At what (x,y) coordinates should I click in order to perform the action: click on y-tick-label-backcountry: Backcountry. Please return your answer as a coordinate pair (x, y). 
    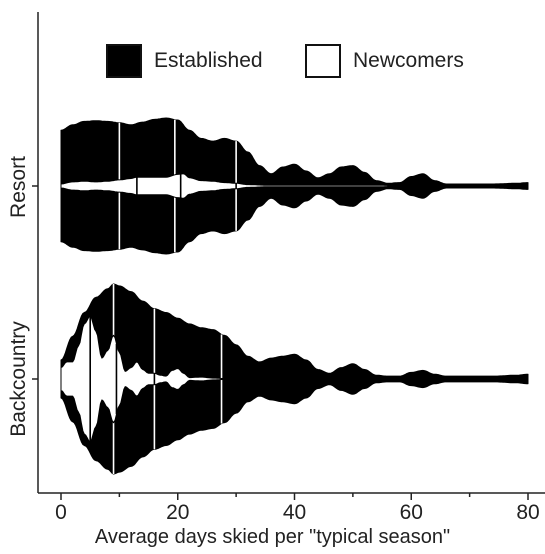
    Looking at the image, I should click on (18, 379).